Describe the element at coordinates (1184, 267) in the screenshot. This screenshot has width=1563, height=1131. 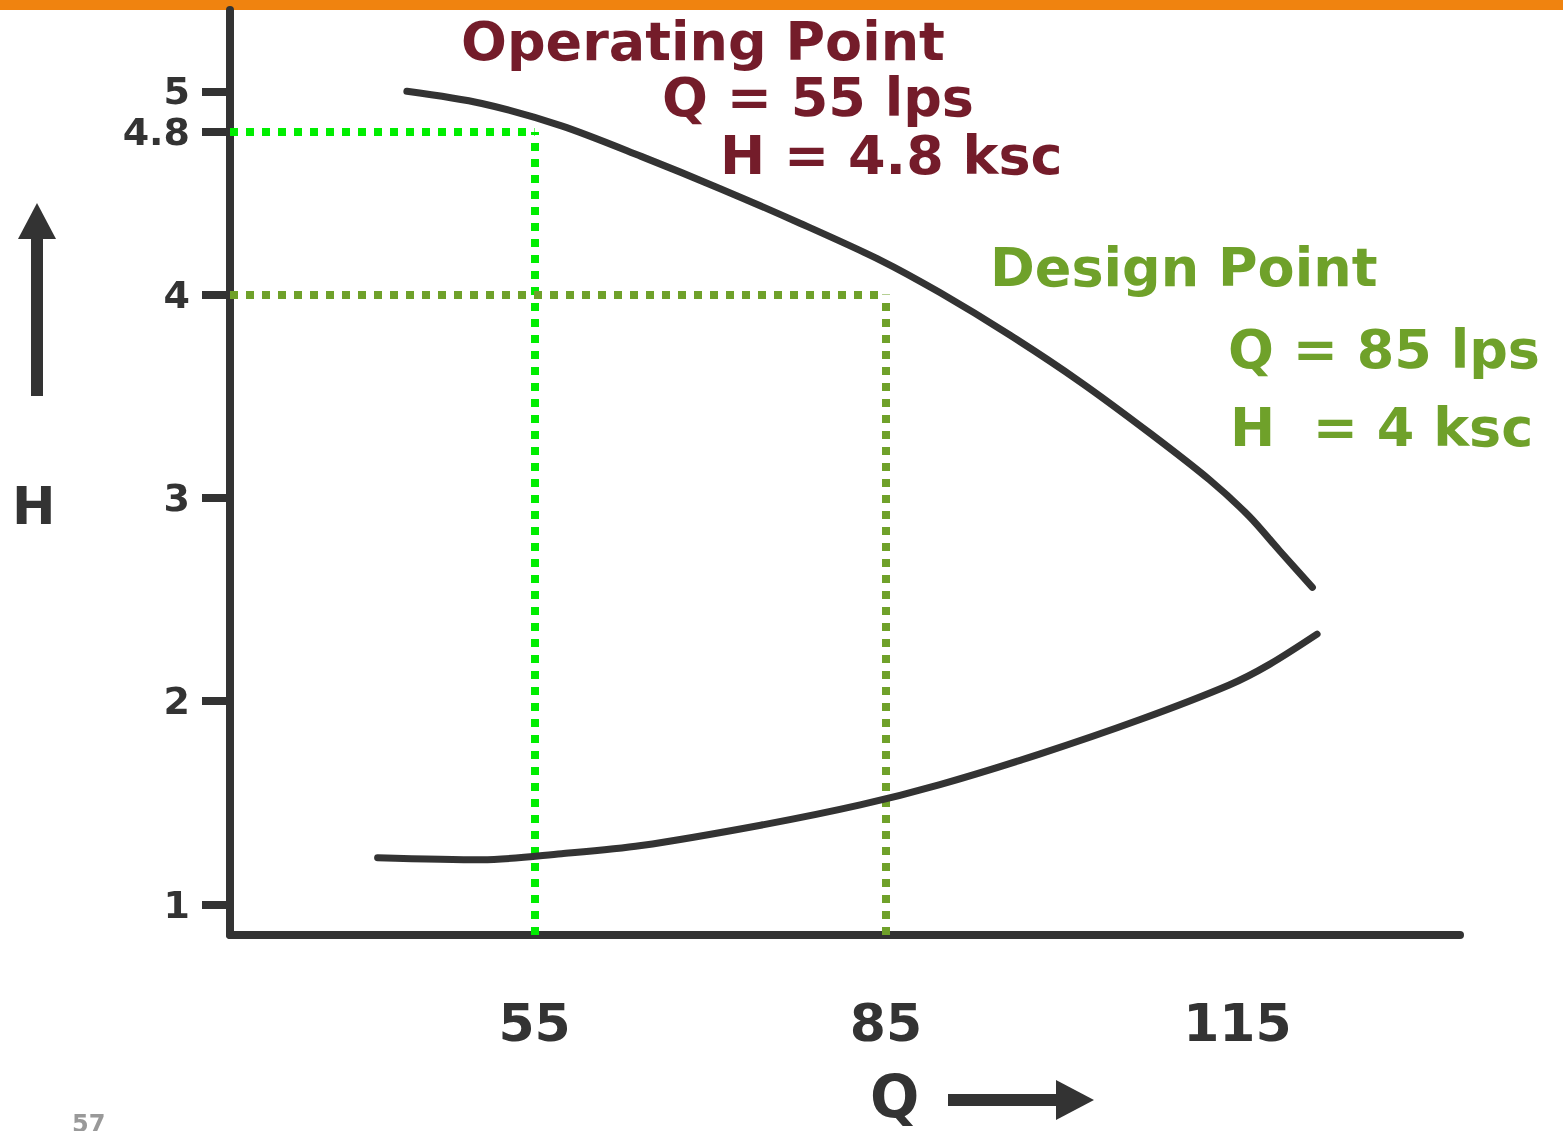
I see `annotation: Design Point` at that location.